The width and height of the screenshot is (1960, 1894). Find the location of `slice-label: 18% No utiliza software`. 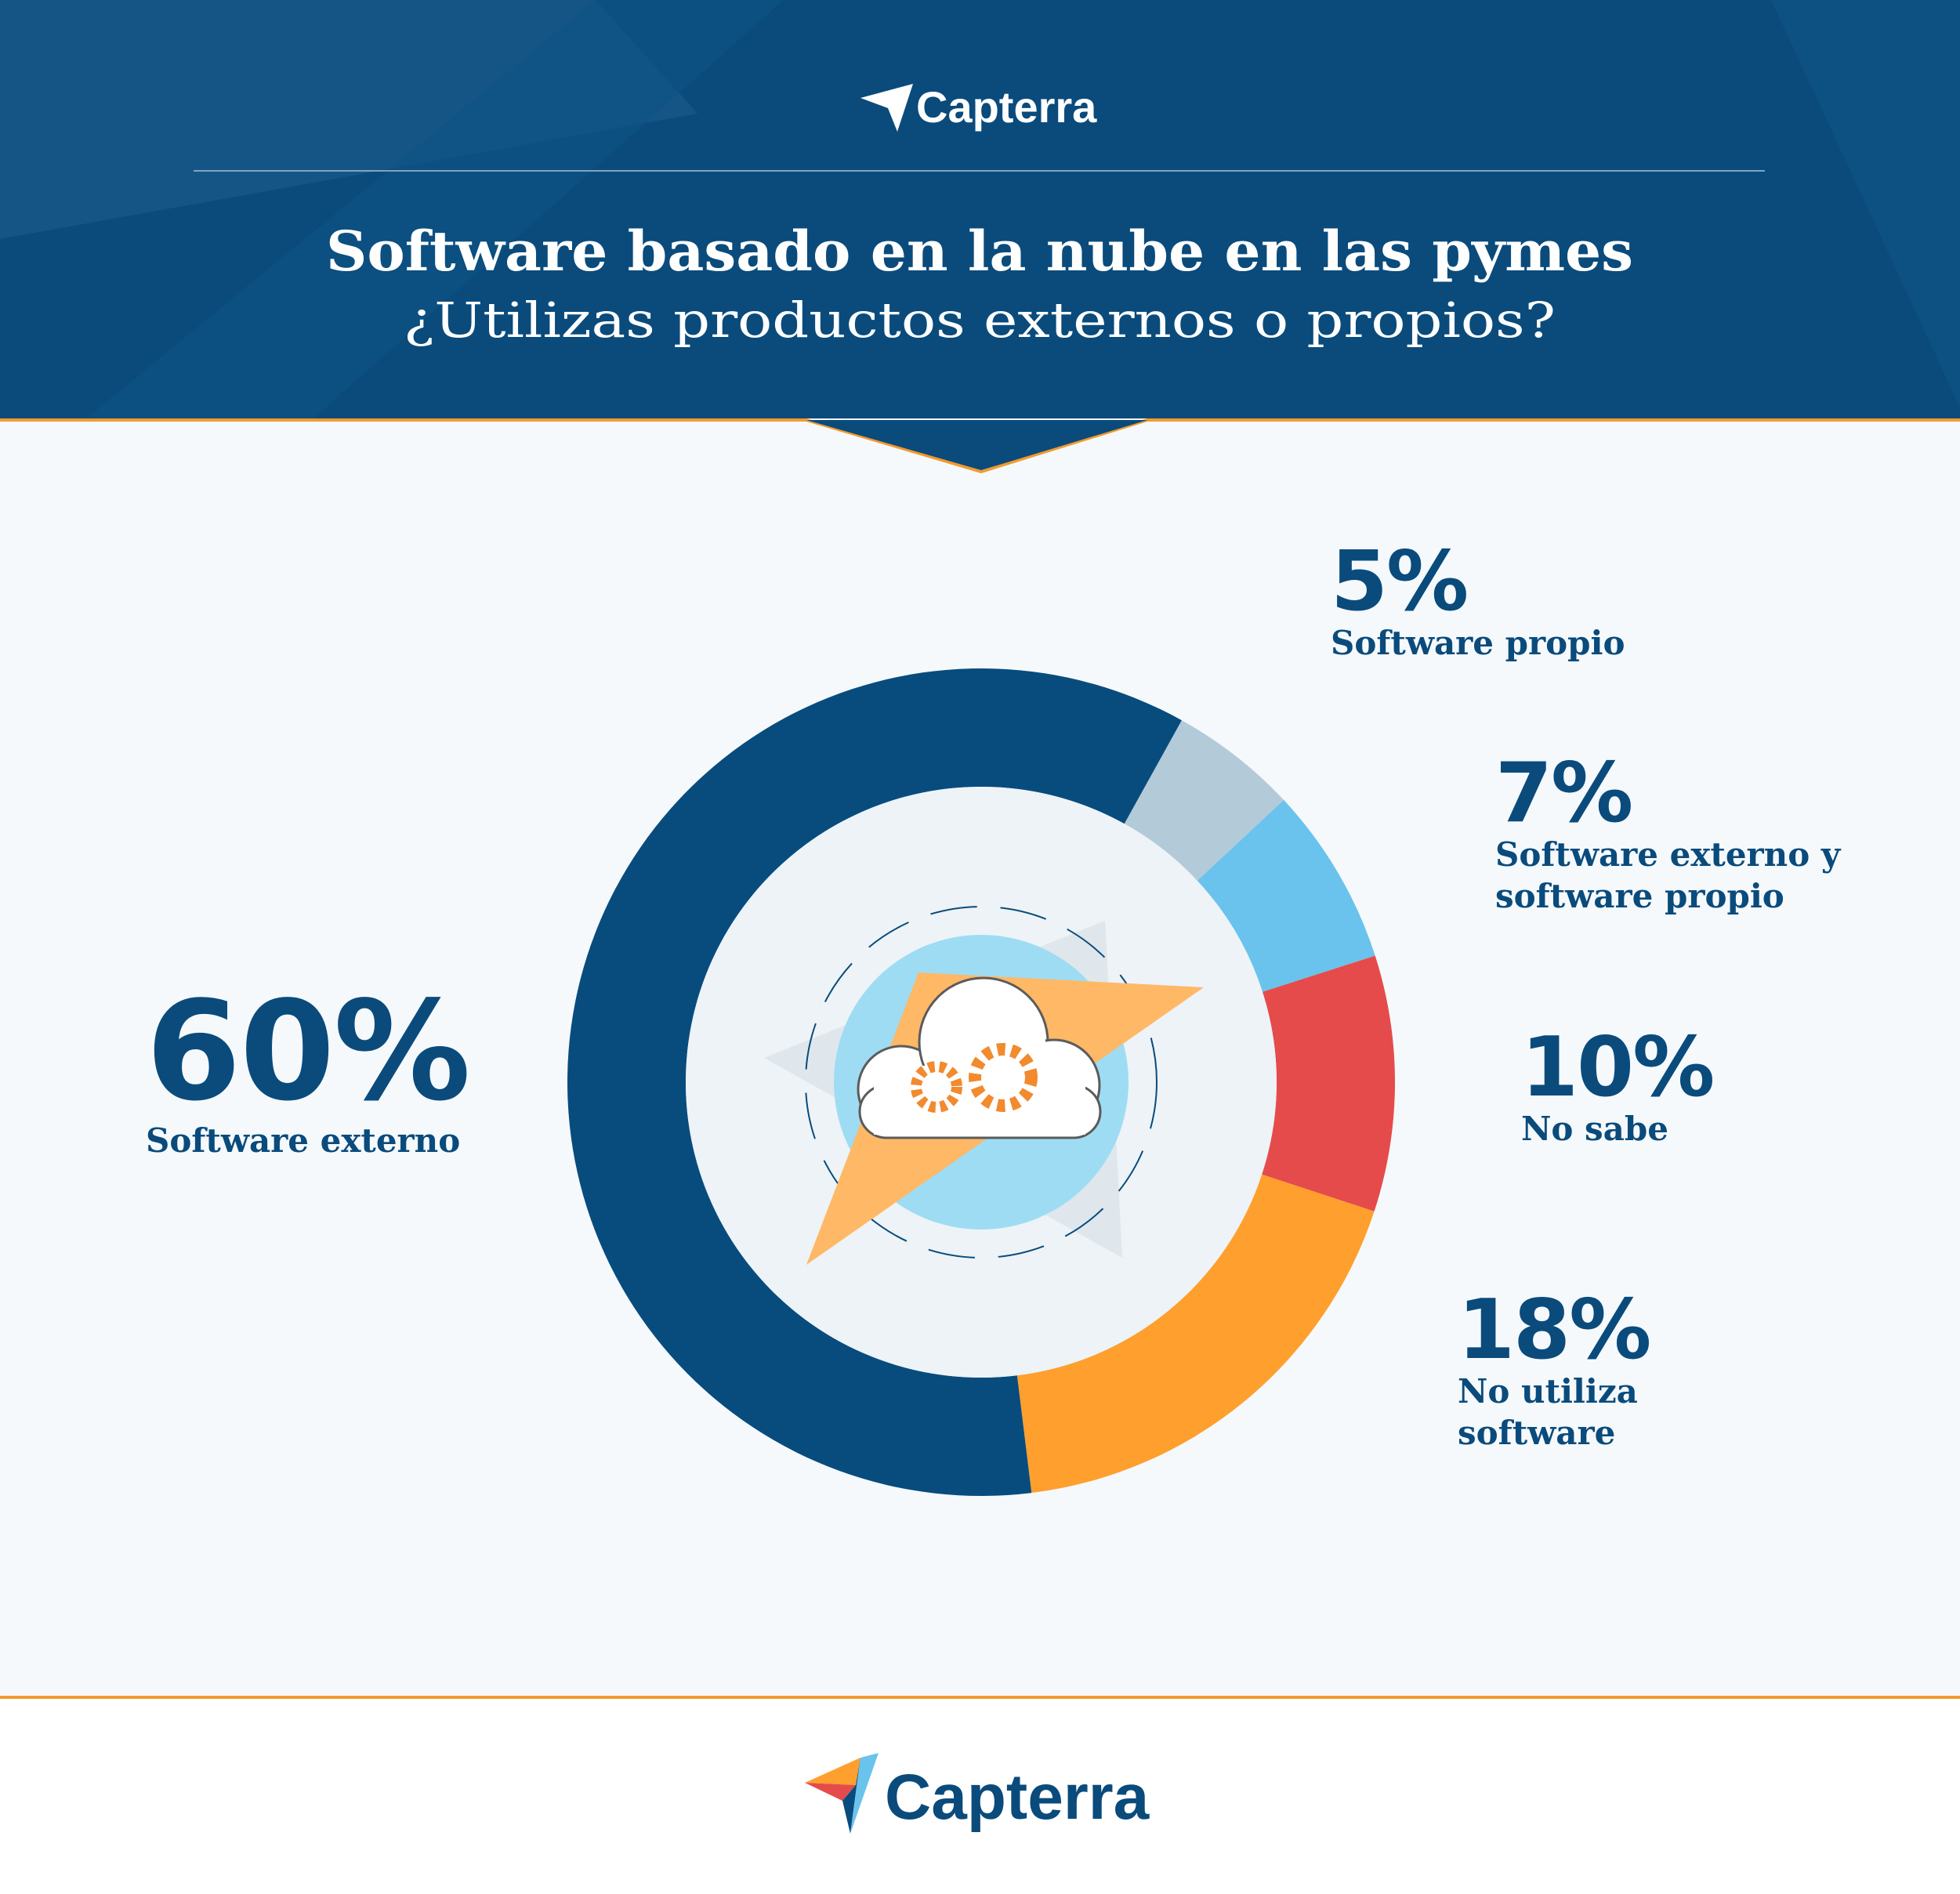

slice-label: 18% No utiliza software is located at coordinates (1559, 1371).